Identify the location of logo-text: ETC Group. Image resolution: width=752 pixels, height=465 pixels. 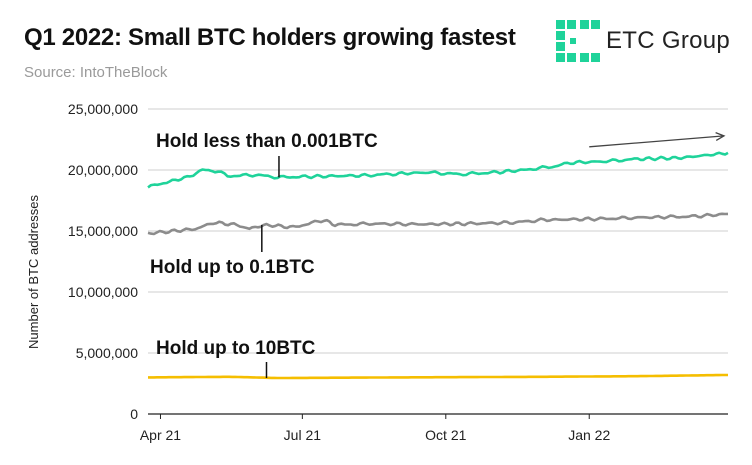
(668, 40).